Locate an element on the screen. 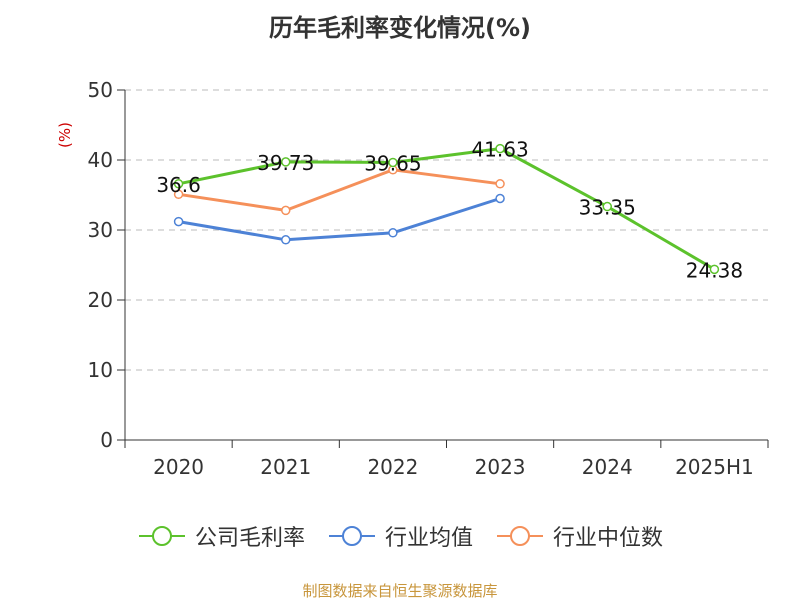 Image resolution: width=800 pixels, height=601 pixels. y-tick-label: 10 is located at coordinates (100, 370).